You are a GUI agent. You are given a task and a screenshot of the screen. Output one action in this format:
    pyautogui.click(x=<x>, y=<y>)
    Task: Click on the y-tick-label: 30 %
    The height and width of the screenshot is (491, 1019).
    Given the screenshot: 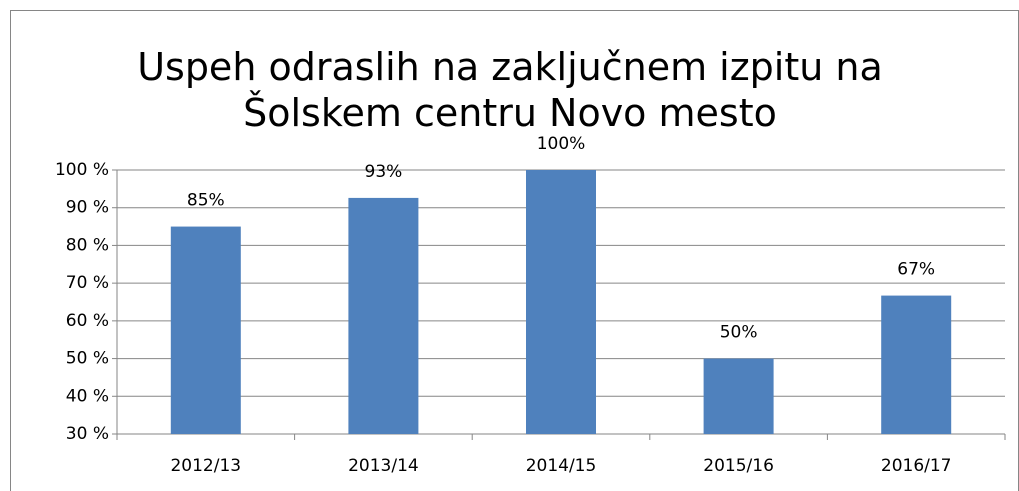 What is the action you would take?
    pyautogui.click(x=87, y=434)
    